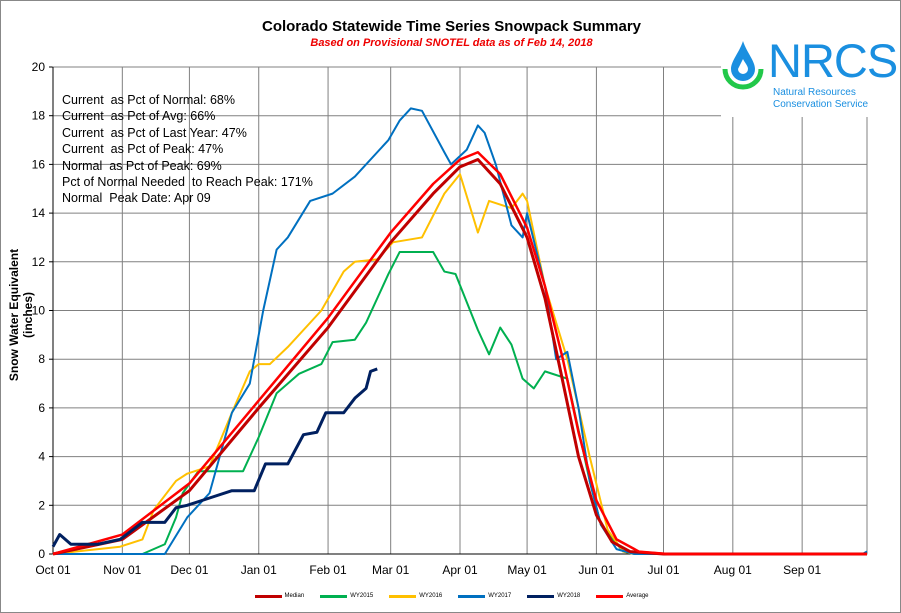 The width and height of the screenshot is (901, 613). I want to click on stat-line: Current as Pct of Avg: 66%, so click(139, 116).